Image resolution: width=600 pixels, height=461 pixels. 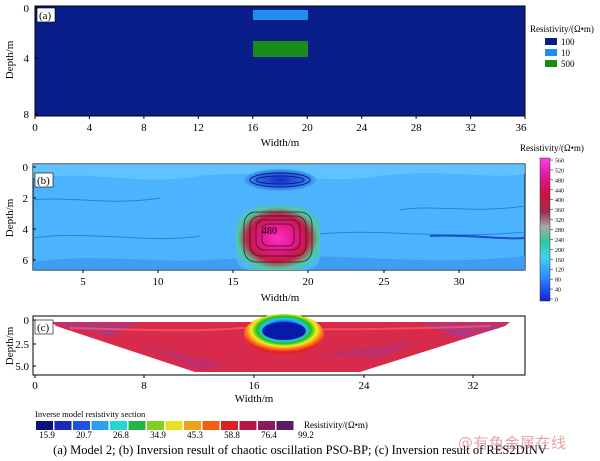 I want to click on panel-c-xlabel: Width/m, so click(x=254, y=399).